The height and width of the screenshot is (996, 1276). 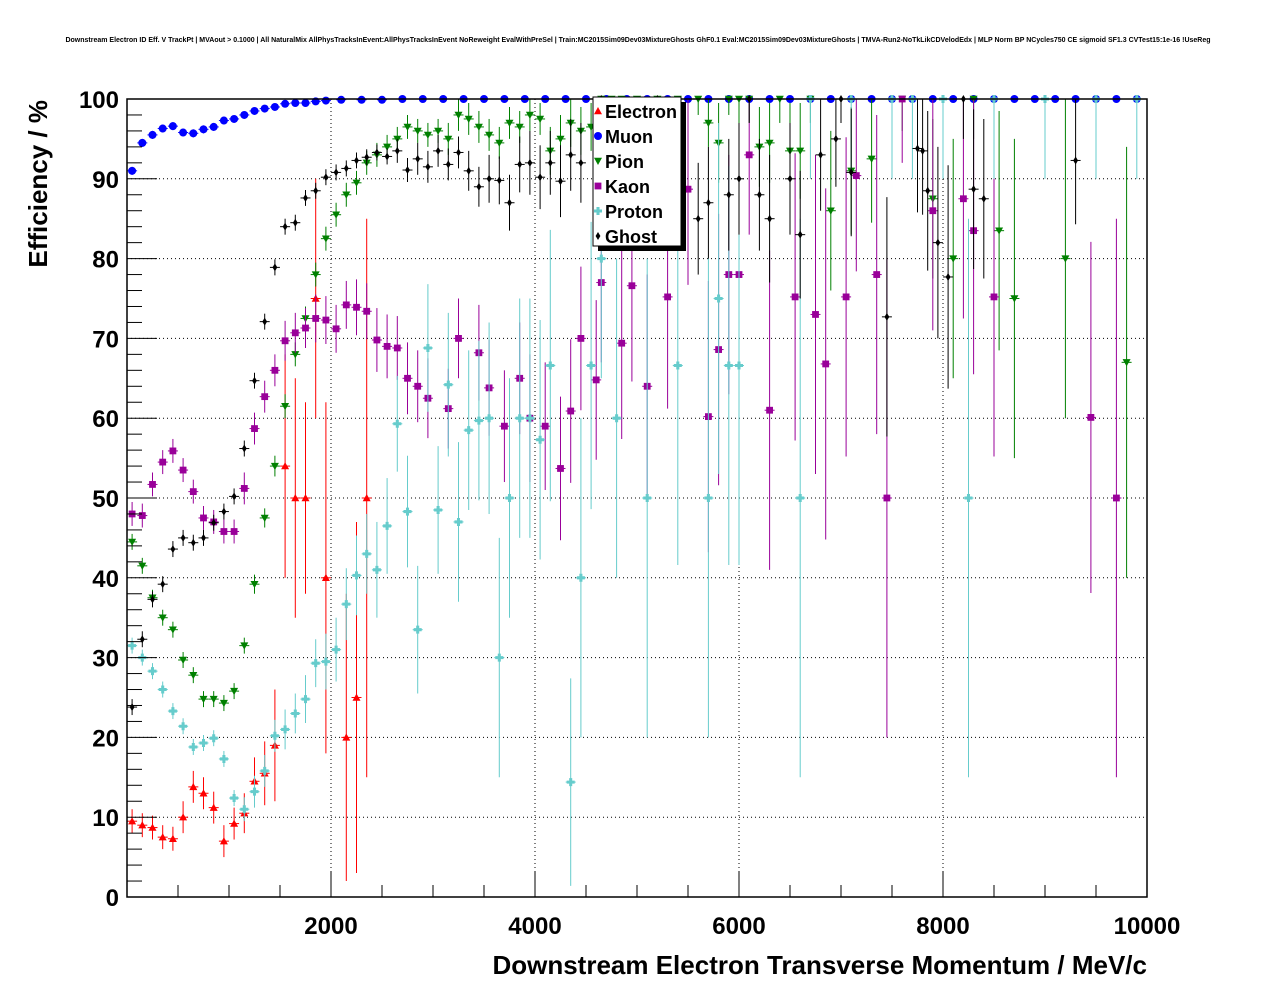 I want to click on y-tick-label: 70, so click(x=105, y=339).